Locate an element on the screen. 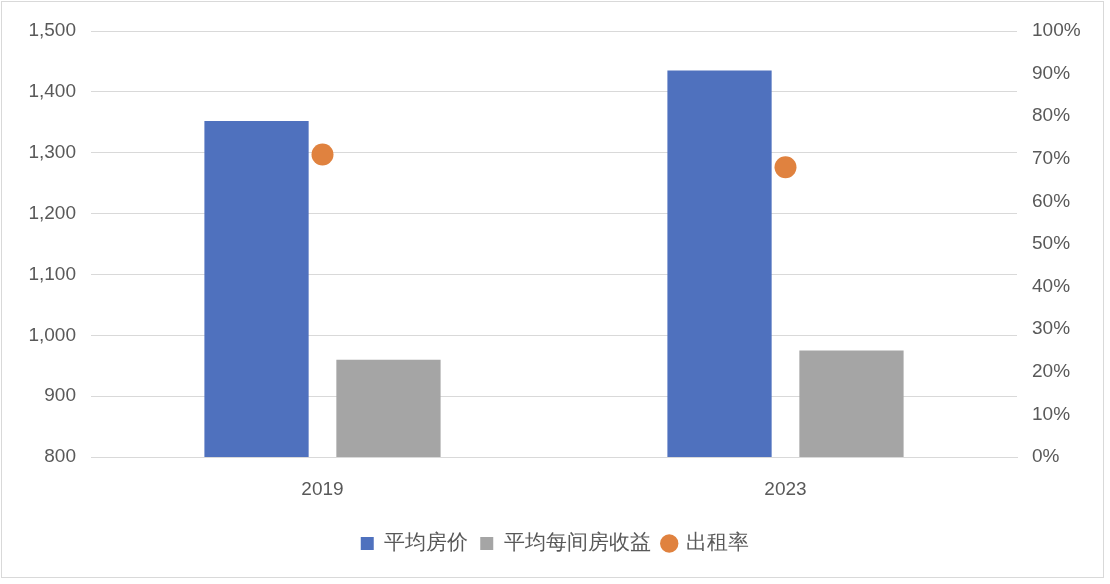  y2-tick-label: 30% is located at coordinates (1051, 328).